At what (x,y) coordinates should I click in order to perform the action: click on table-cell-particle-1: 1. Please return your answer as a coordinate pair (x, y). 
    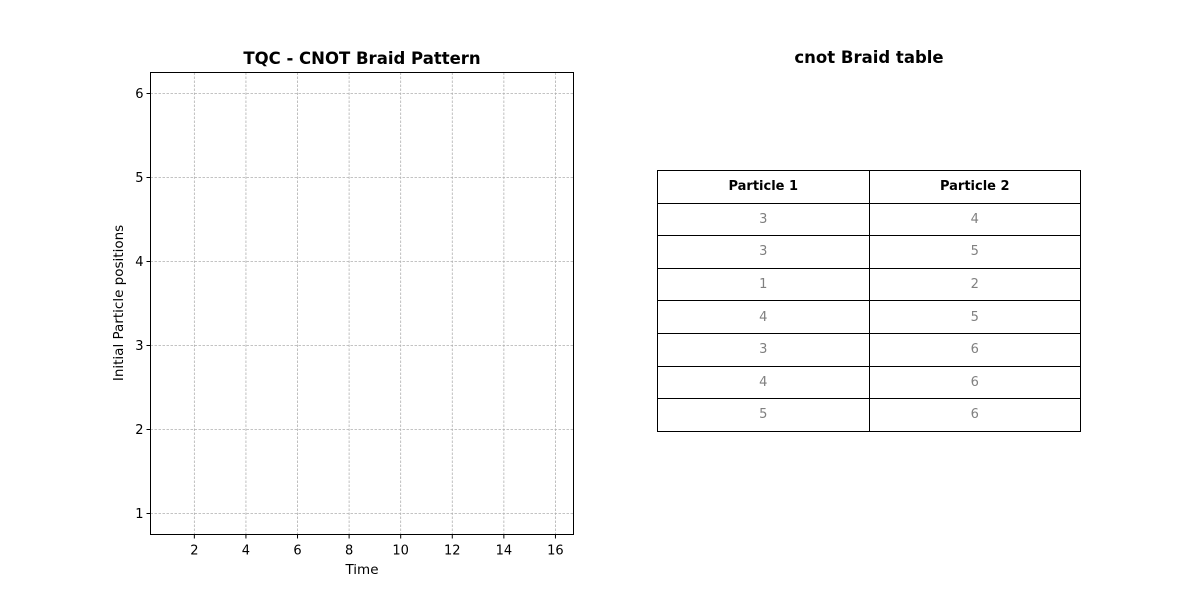
    Looking at the image, I should click on (763, 284).